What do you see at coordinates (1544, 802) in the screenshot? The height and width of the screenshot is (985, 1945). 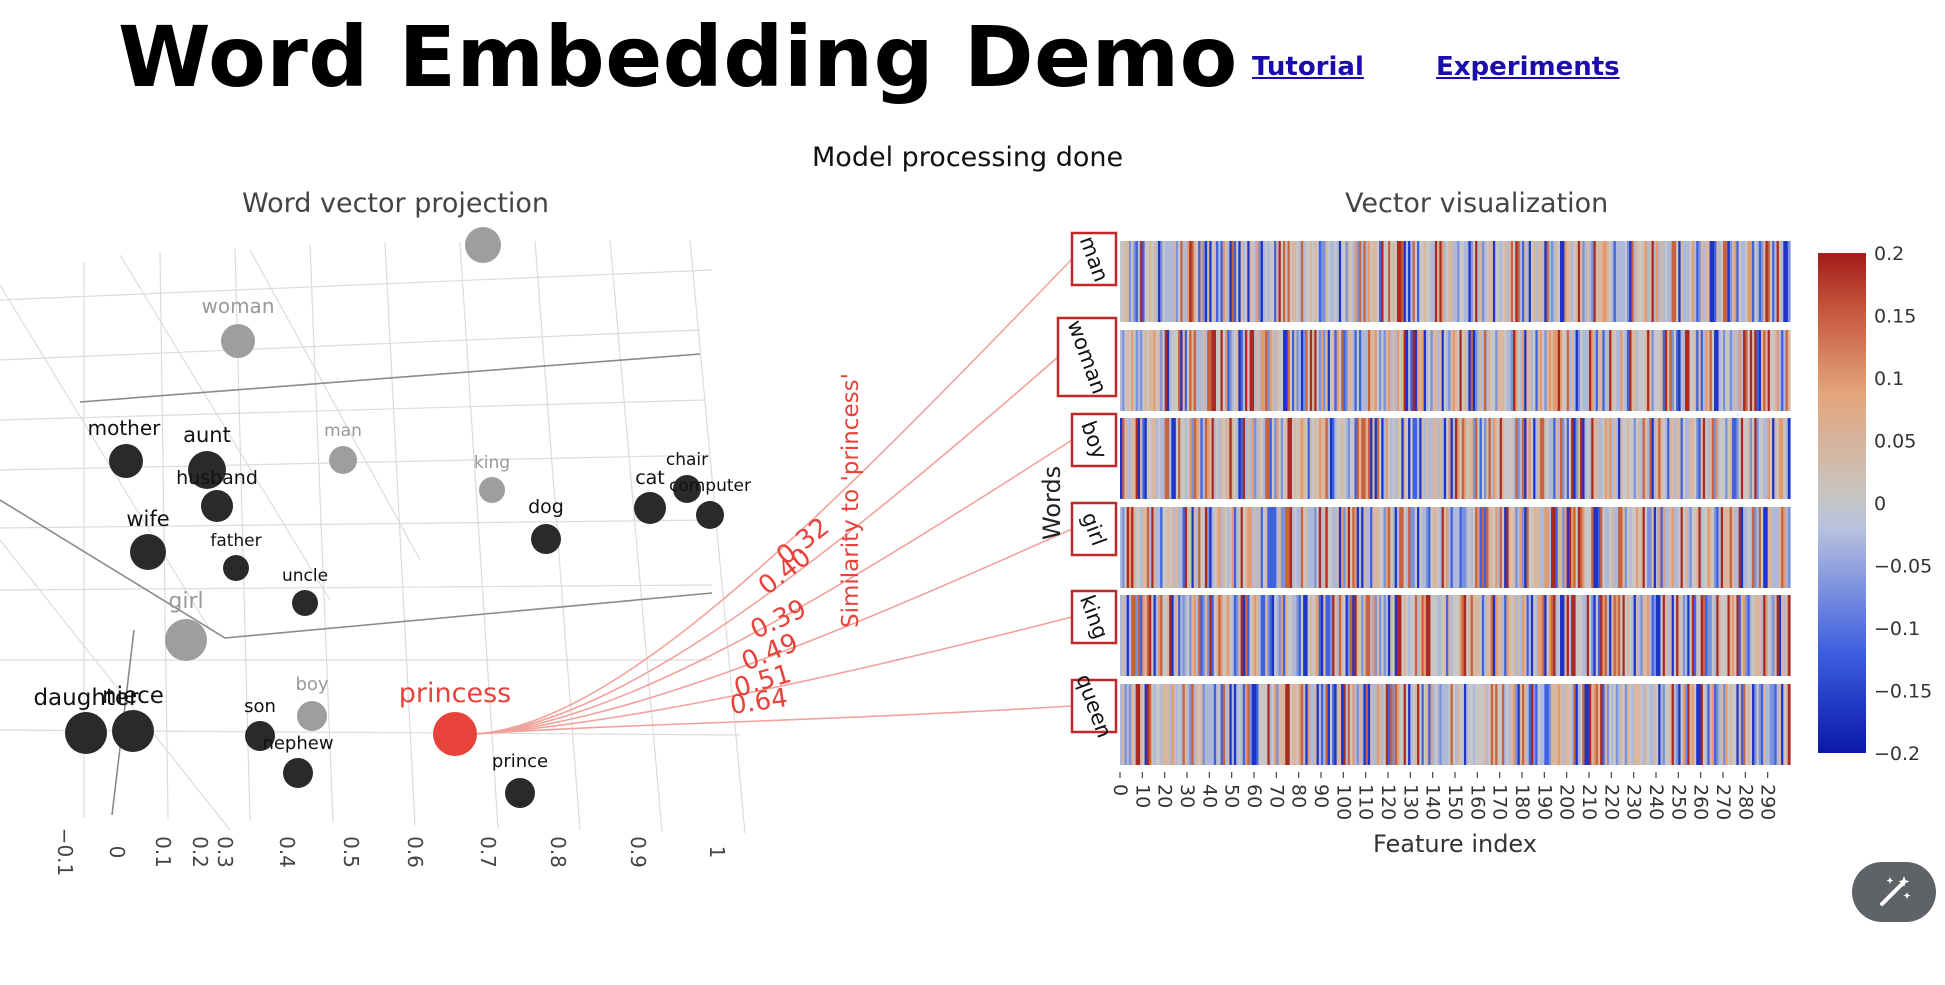 I see `x-tick-label: 190` at bounding box center [1544, 802].